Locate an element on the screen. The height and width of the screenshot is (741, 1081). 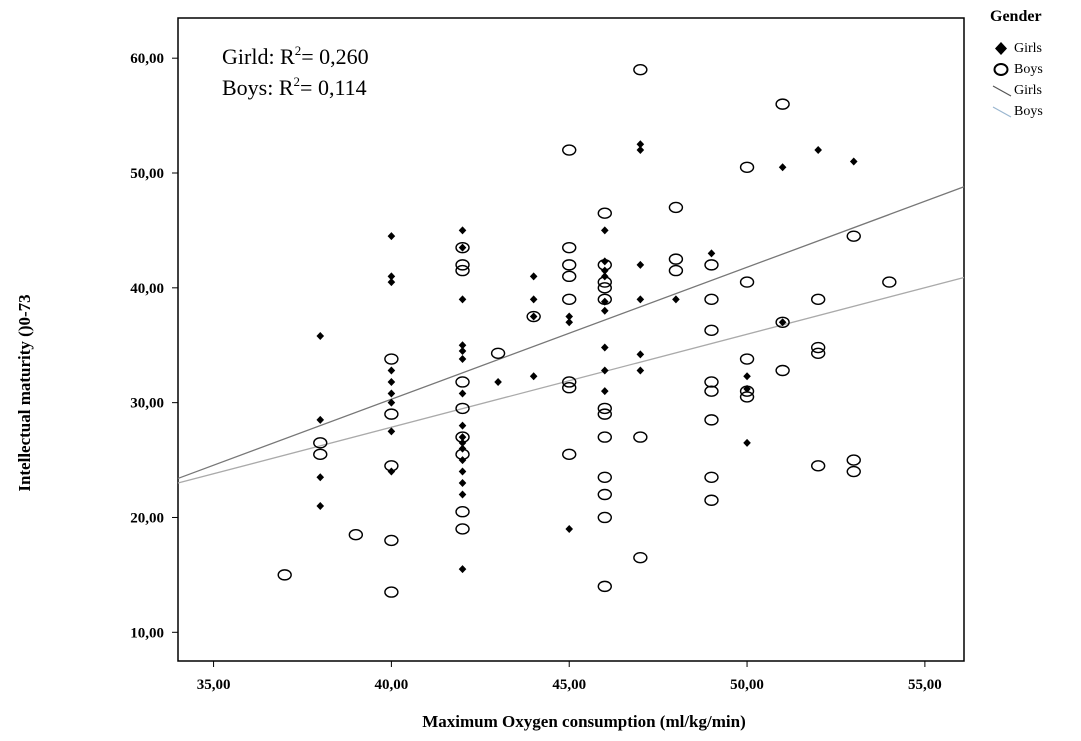
x-tick-label: 40,00 is located at coordinates (392, 685).